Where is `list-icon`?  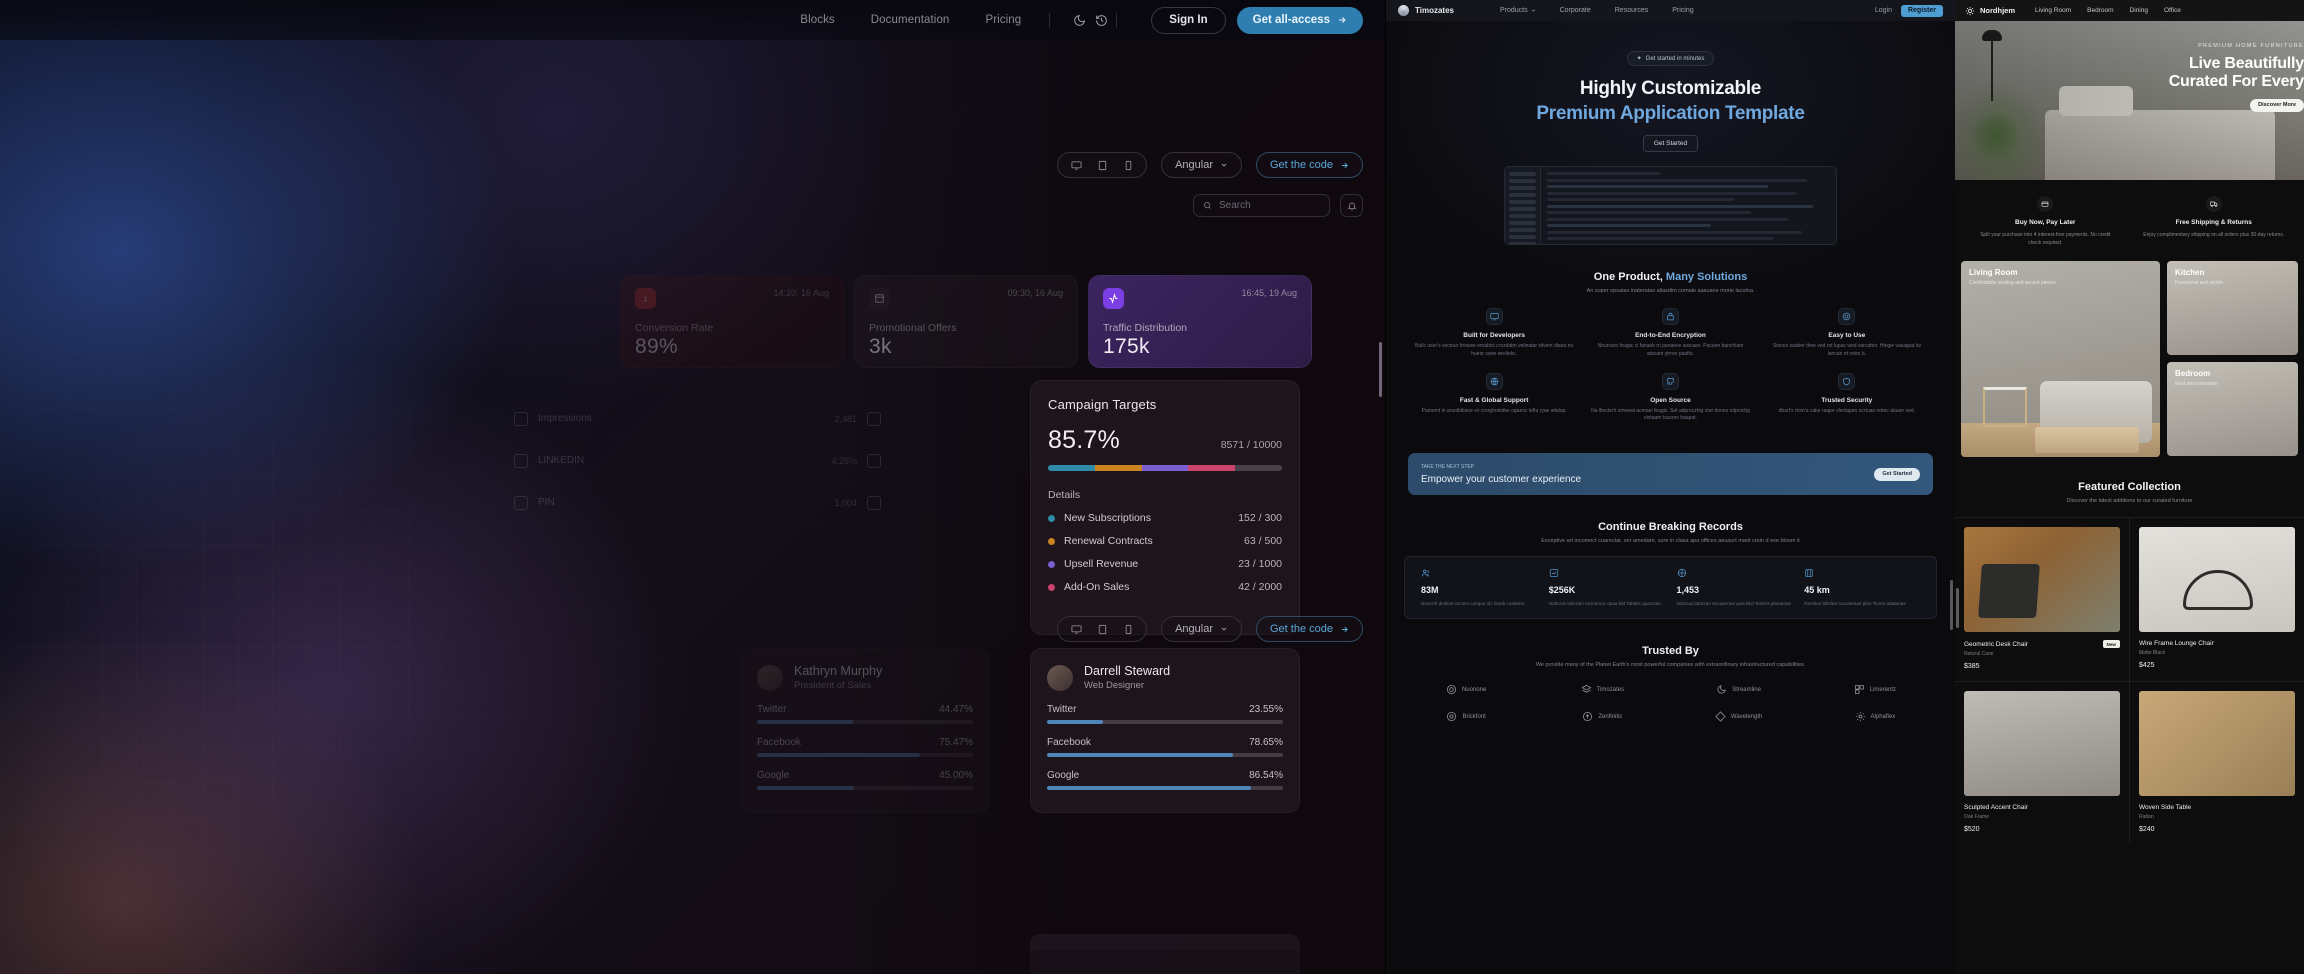 list-icon is located at coordinates (521, 502).